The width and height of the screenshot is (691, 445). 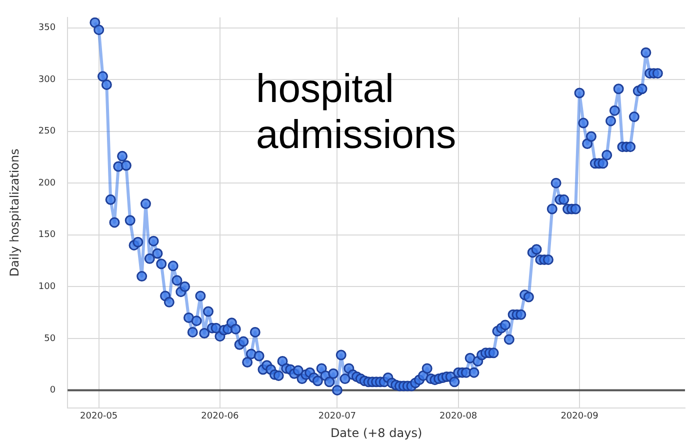 I want to click on y-tick-label: 150, so click(x=47, y=235).